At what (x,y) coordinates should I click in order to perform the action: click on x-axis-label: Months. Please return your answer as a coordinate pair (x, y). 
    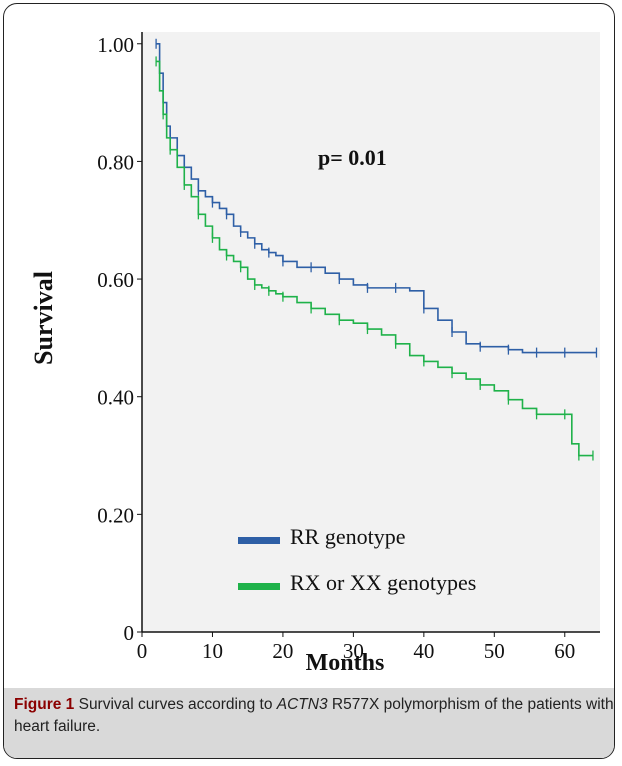
    Looking at the image, I should click on (345, 663).